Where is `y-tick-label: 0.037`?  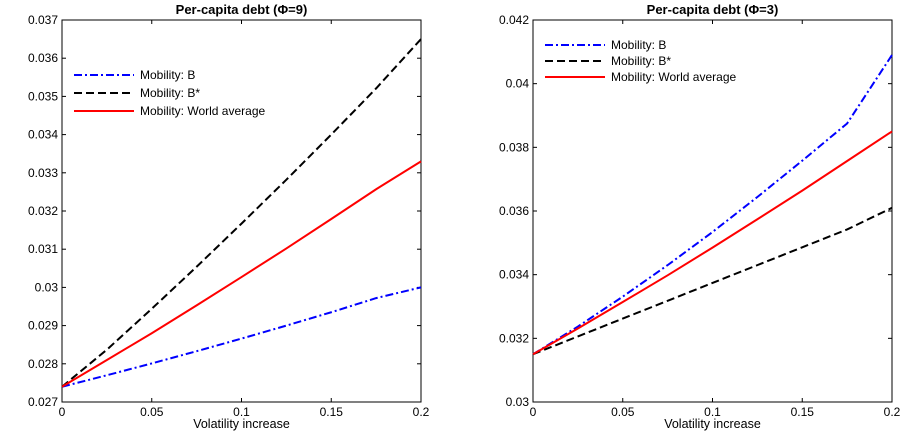 y-tick-label: 0.037 is located at coordinates (43, 20).